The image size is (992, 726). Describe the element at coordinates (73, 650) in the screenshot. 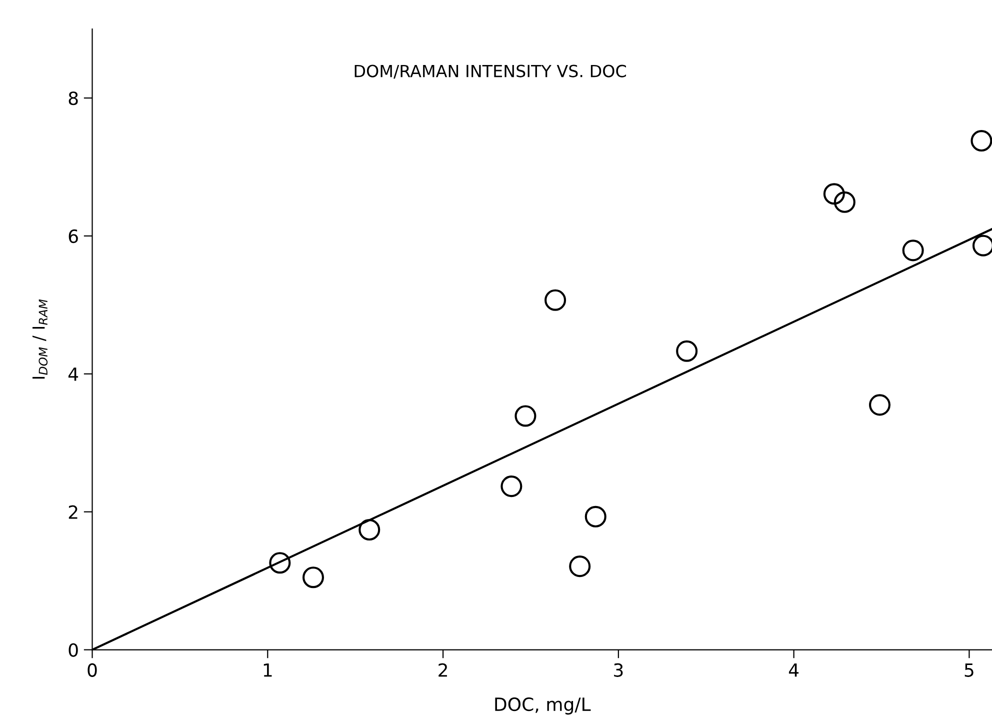

I see `y-tick-label: 0` at that location.